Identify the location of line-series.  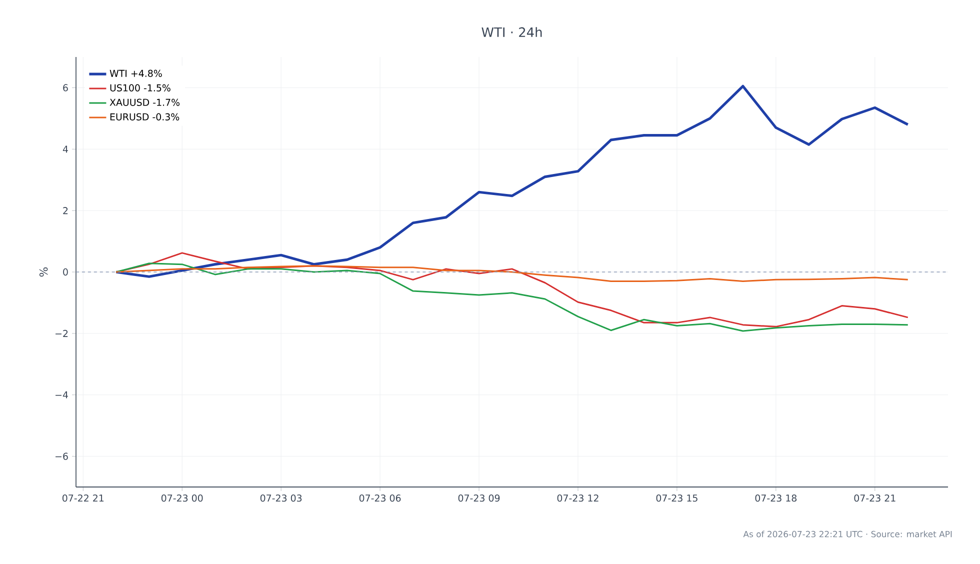
(512, 297).